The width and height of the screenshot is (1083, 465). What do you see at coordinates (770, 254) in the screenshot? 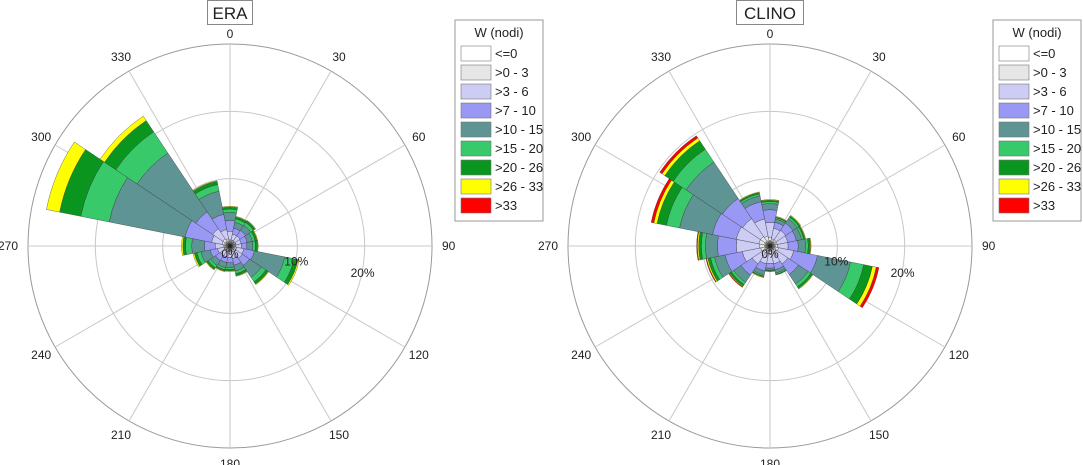
I see `radial-tick-label: 0%` at bounding box center [770, 254].